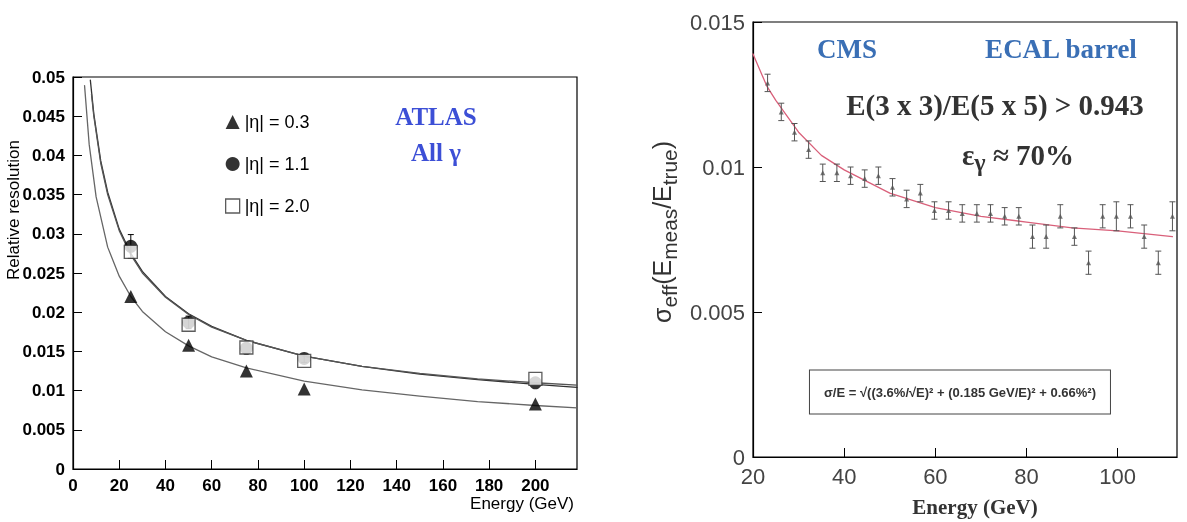  What do you see at coordinates (119, 485) in the screenshot?
I see `x-tick-label: 20` at bounding box center [119, 485].